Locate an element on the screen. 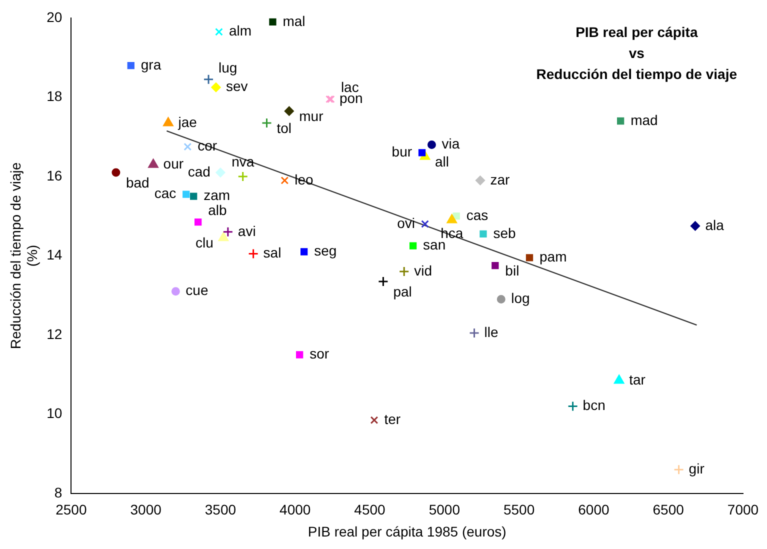 The height and width of the screenshot is (549, 767). y-tick-label: 20 is located at coordinates (54, 16).